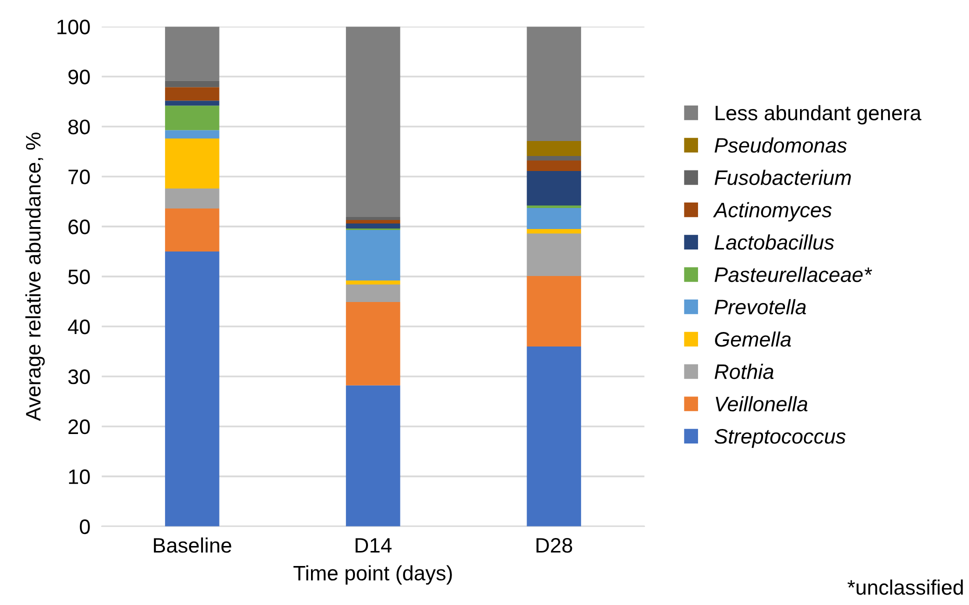  Describe the element at coordinates (79, 127) in the screenshot. I see `y-tick-label: 80` at that location.